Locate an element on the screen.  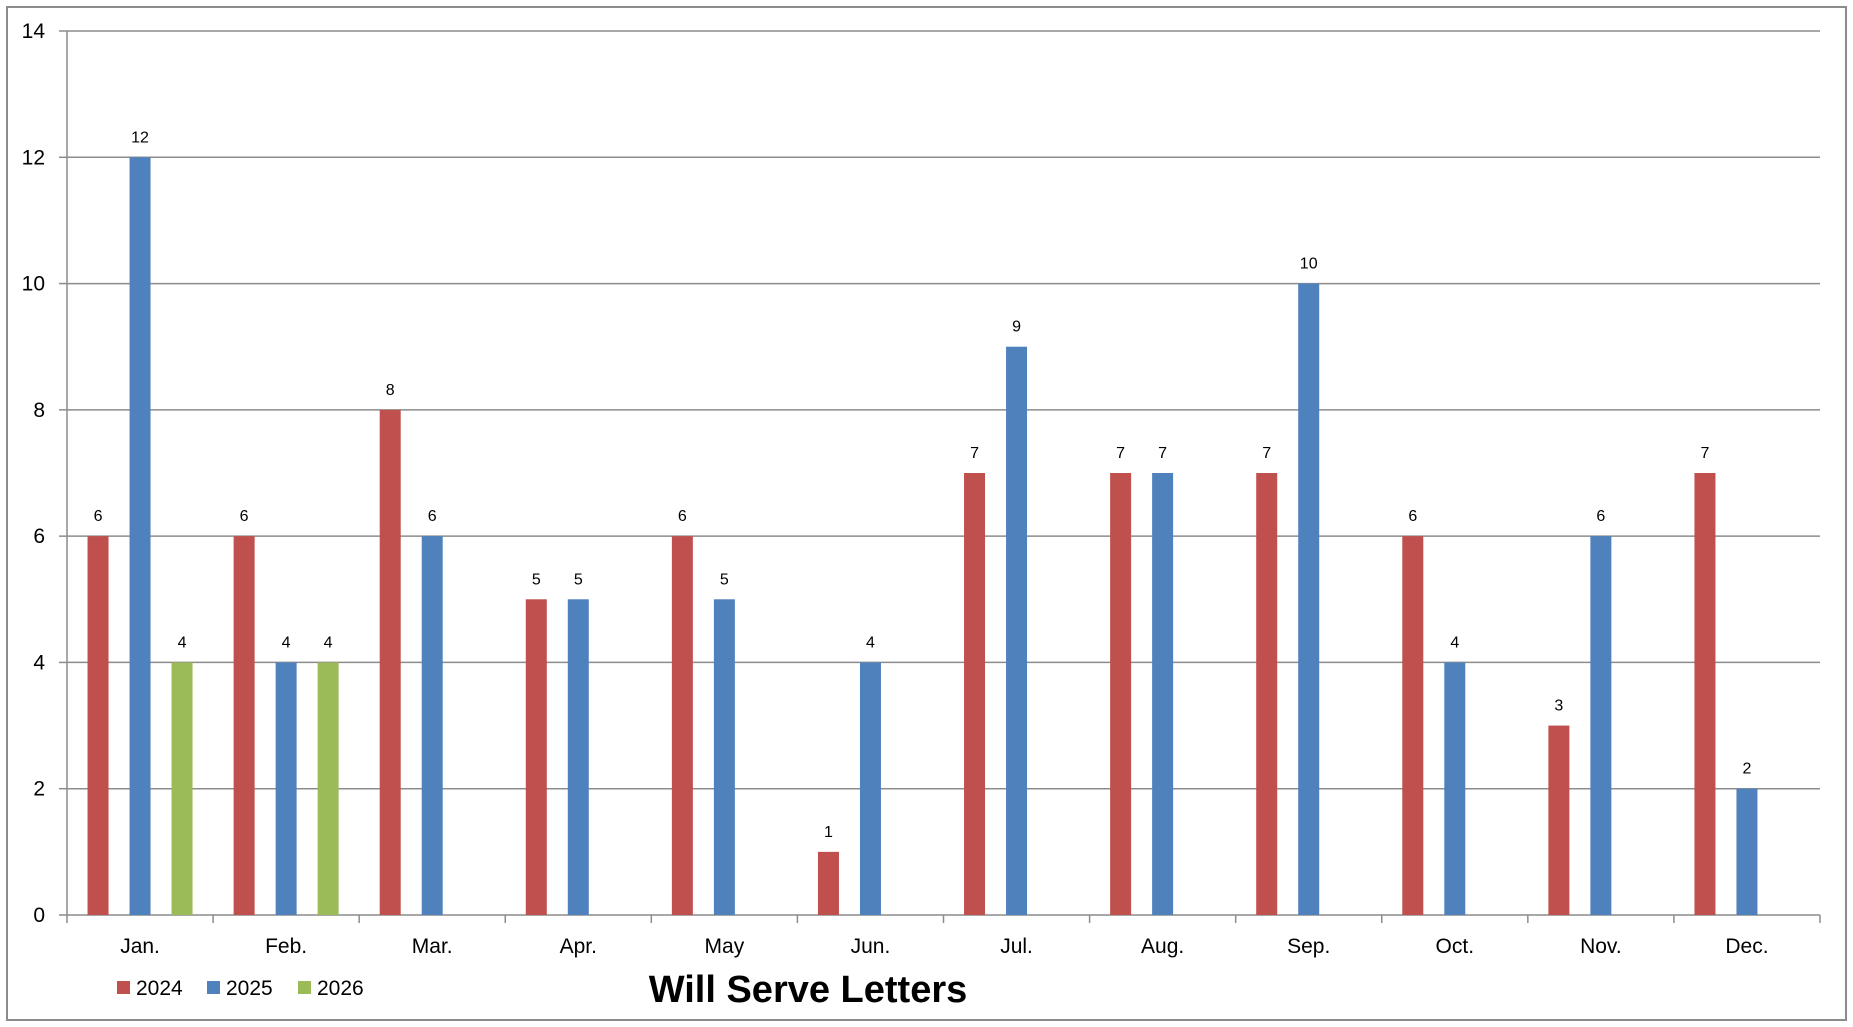
x-tick-label: Aug. is located at coordinates (1162, 946).